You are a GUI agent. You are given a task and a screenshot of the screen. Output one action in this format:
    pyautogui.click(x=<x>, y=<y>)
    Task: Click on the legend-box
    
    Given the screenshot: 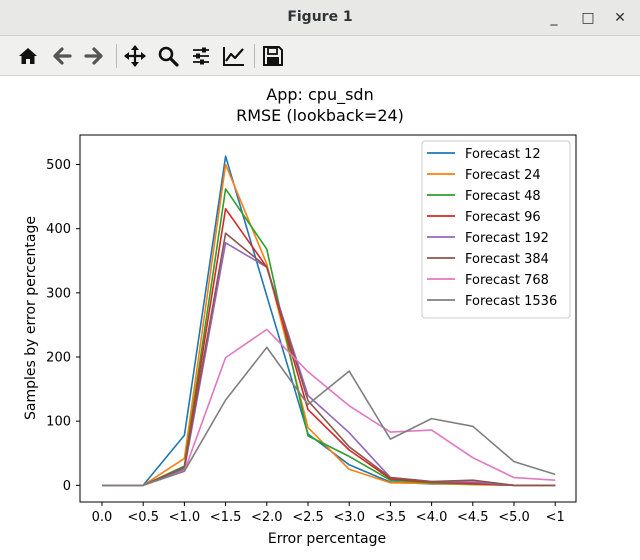 What is the action you would take?
    pyautogui.click(x=496, y=229)
    